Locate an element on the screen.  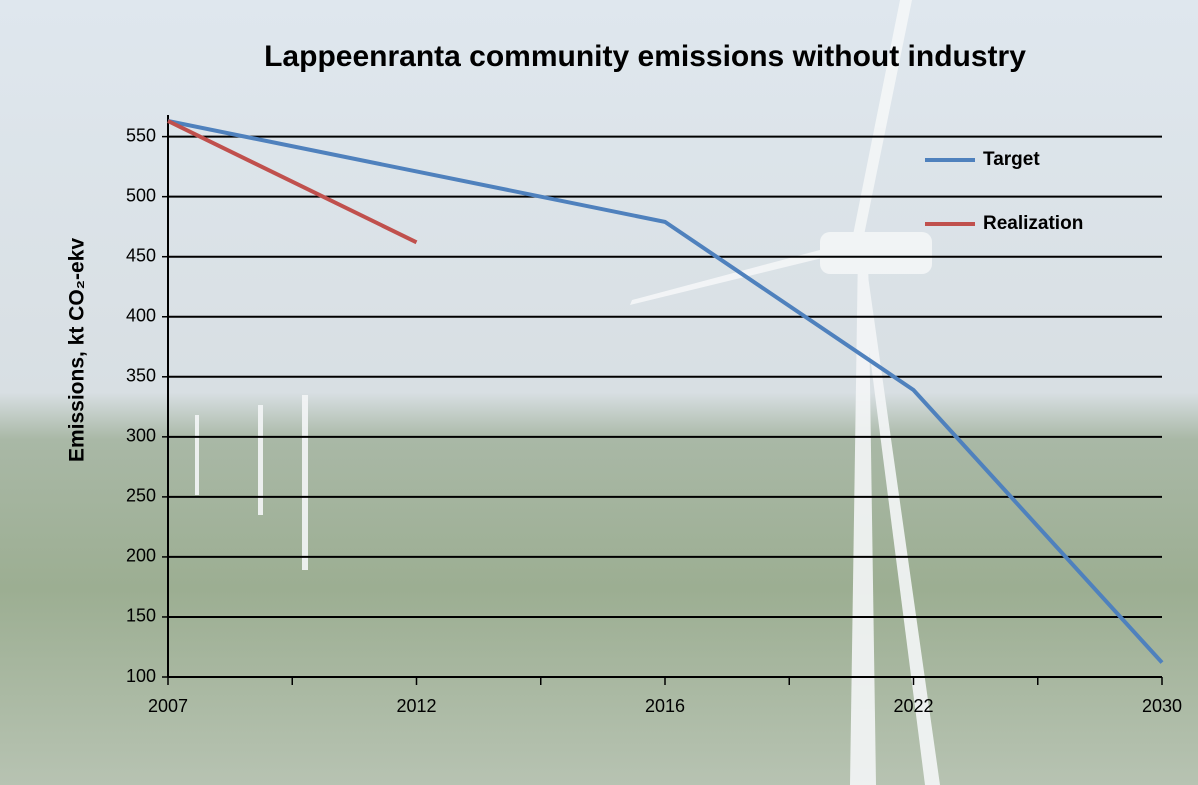
legend-label: Realization is located at coordinates (1033, 223).